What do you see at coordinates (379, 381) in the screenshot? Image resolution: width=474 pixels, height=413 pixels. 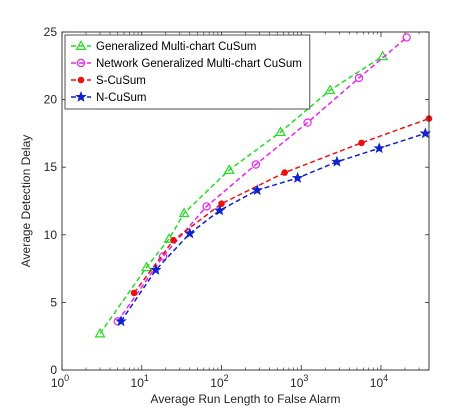 I see `x-tick-label: 10⁴` at bounding box center [379, 381].